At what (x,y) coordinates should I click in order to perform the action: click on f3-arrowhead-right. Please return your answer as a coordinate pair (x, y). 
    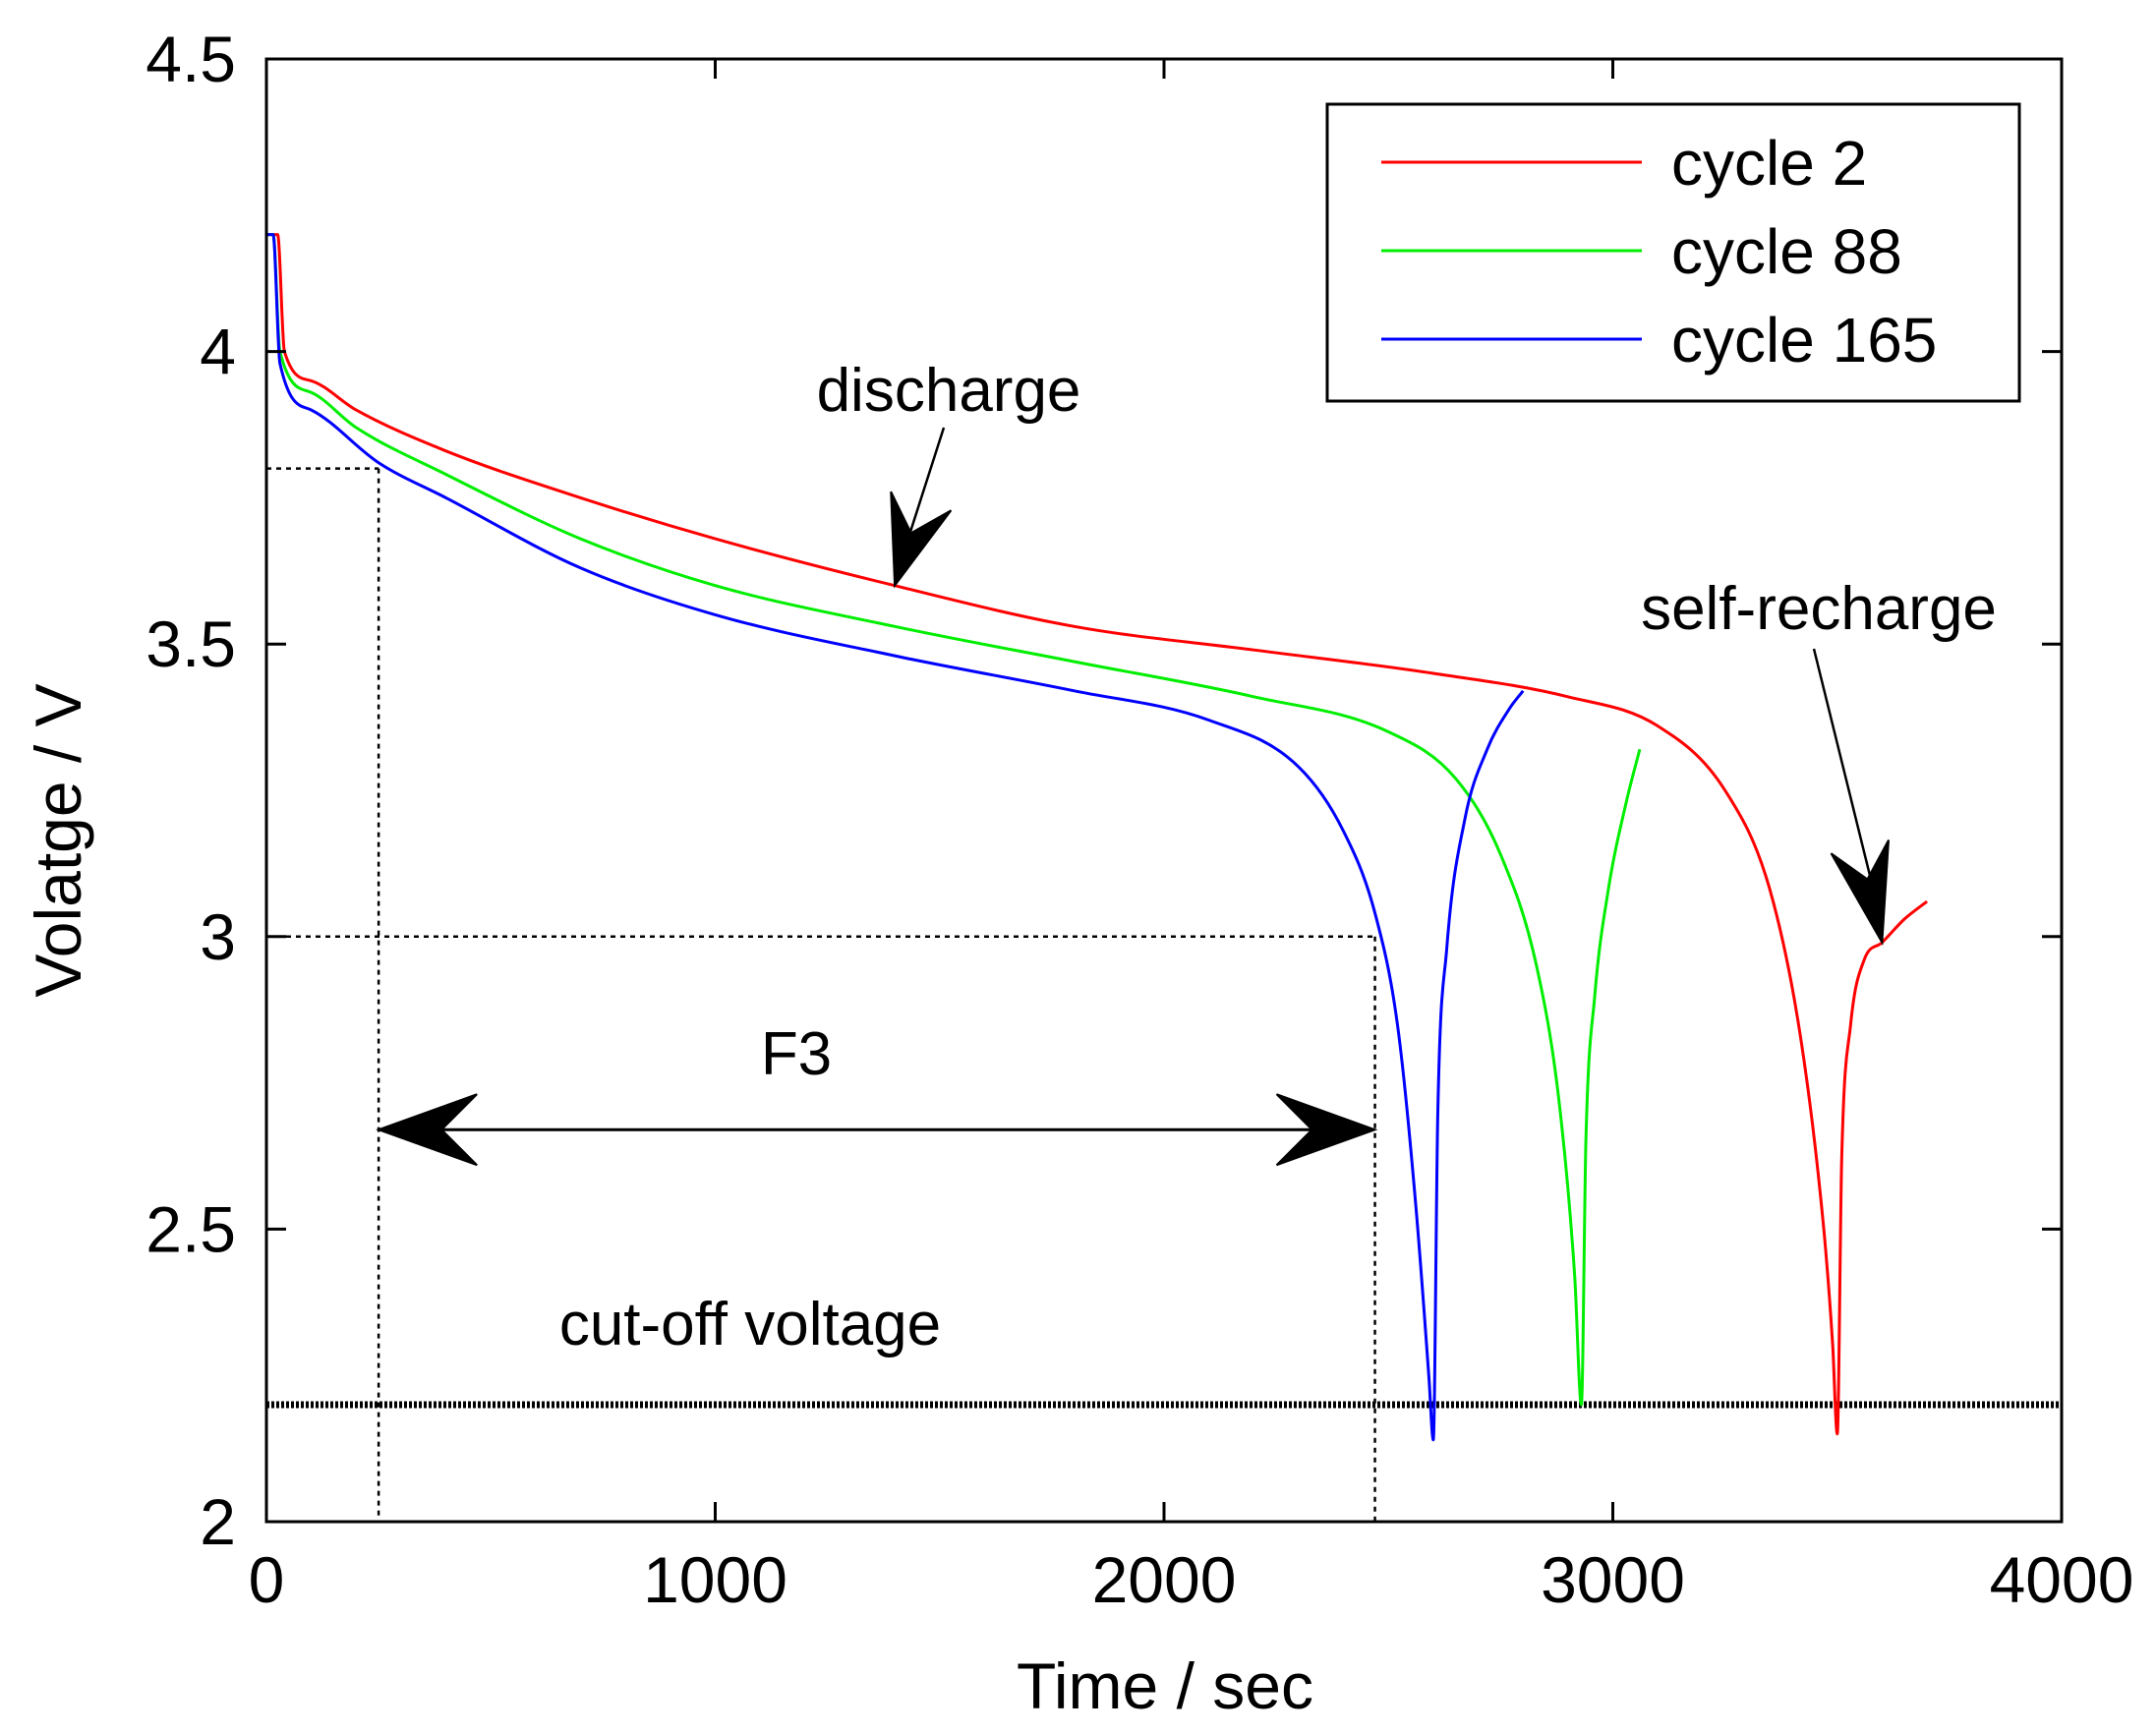
    Looking at the image, I should click on (1326, 1130).